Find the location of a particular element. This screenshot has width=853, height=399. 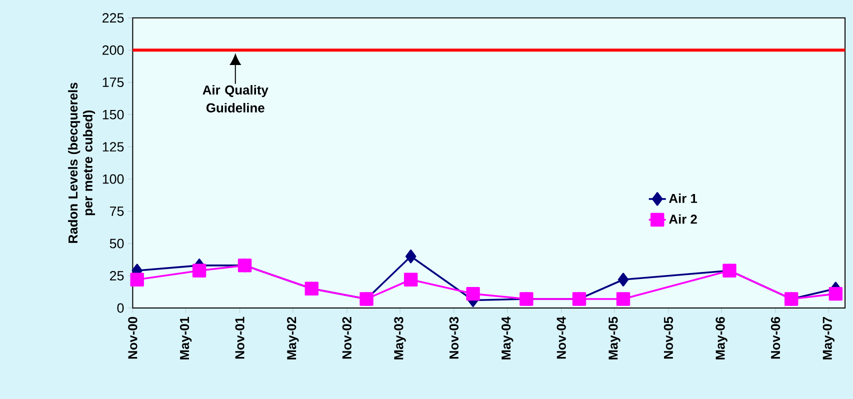

x-tick-label: Nov-00 is located at coordinates (133, 337).